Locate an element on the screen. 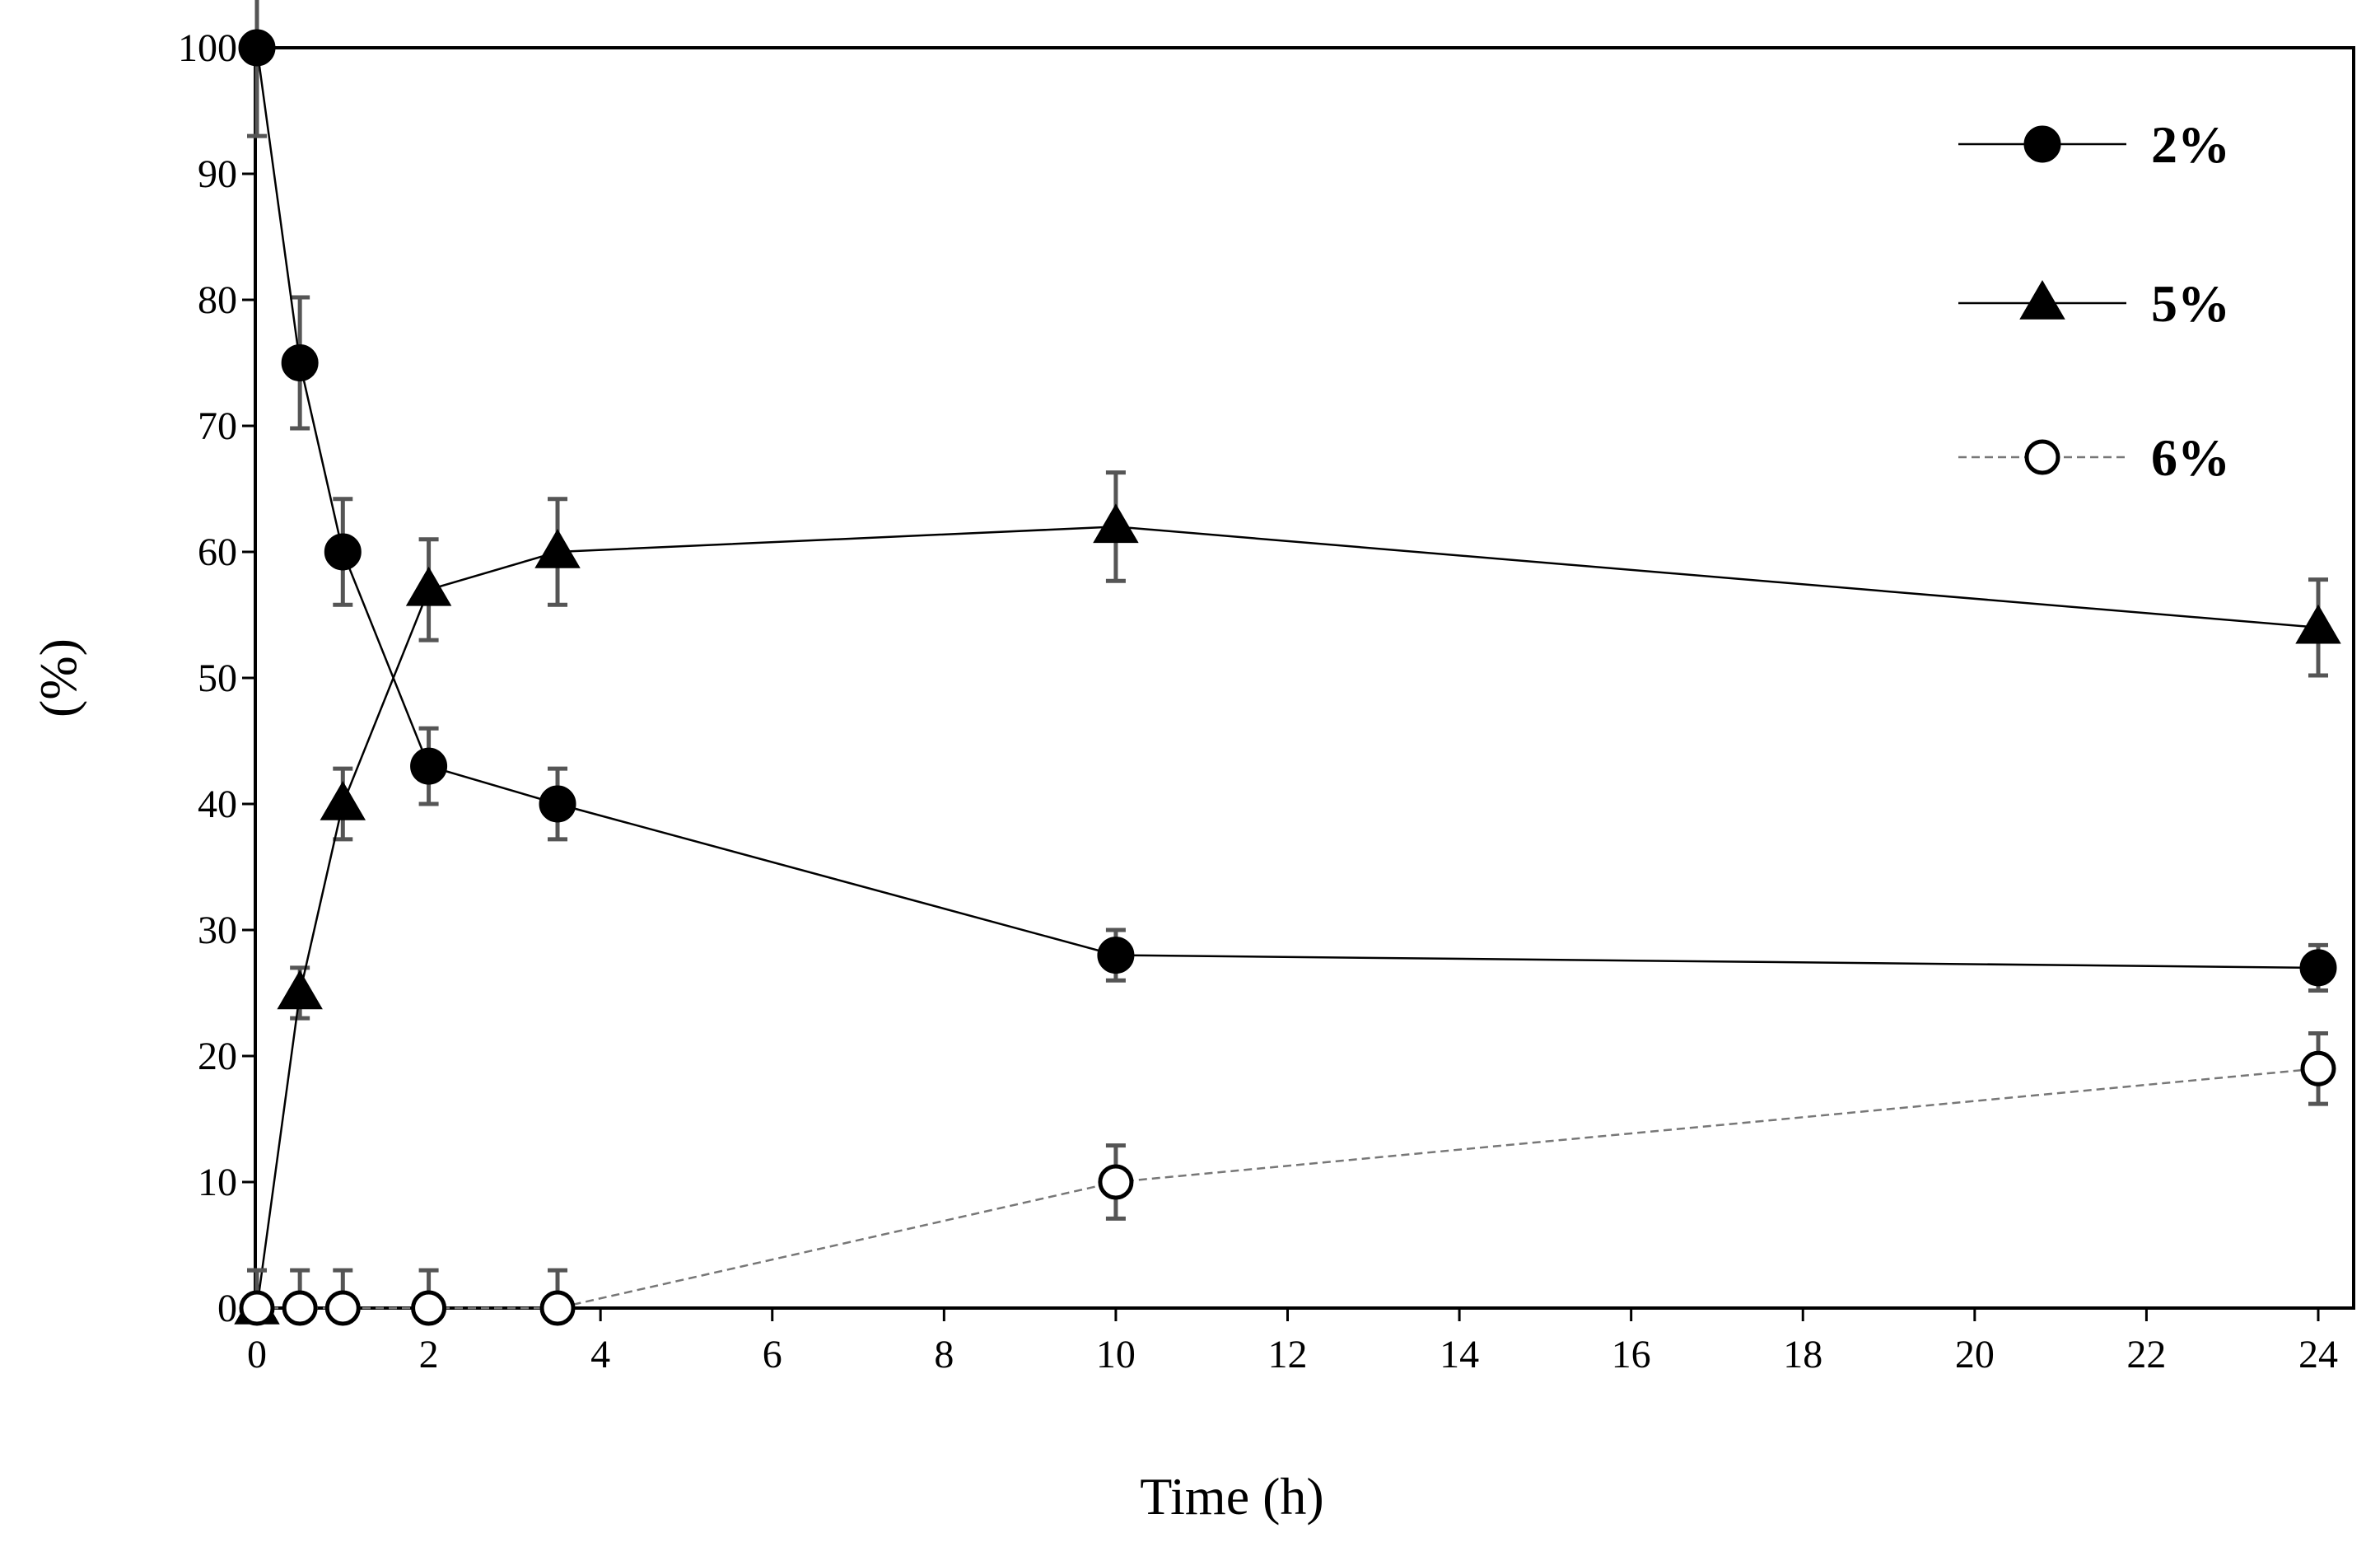 This screenshot has width=2380, height=1542. x-tick-label-16: 16 is located at coordinates (1631, 1354).